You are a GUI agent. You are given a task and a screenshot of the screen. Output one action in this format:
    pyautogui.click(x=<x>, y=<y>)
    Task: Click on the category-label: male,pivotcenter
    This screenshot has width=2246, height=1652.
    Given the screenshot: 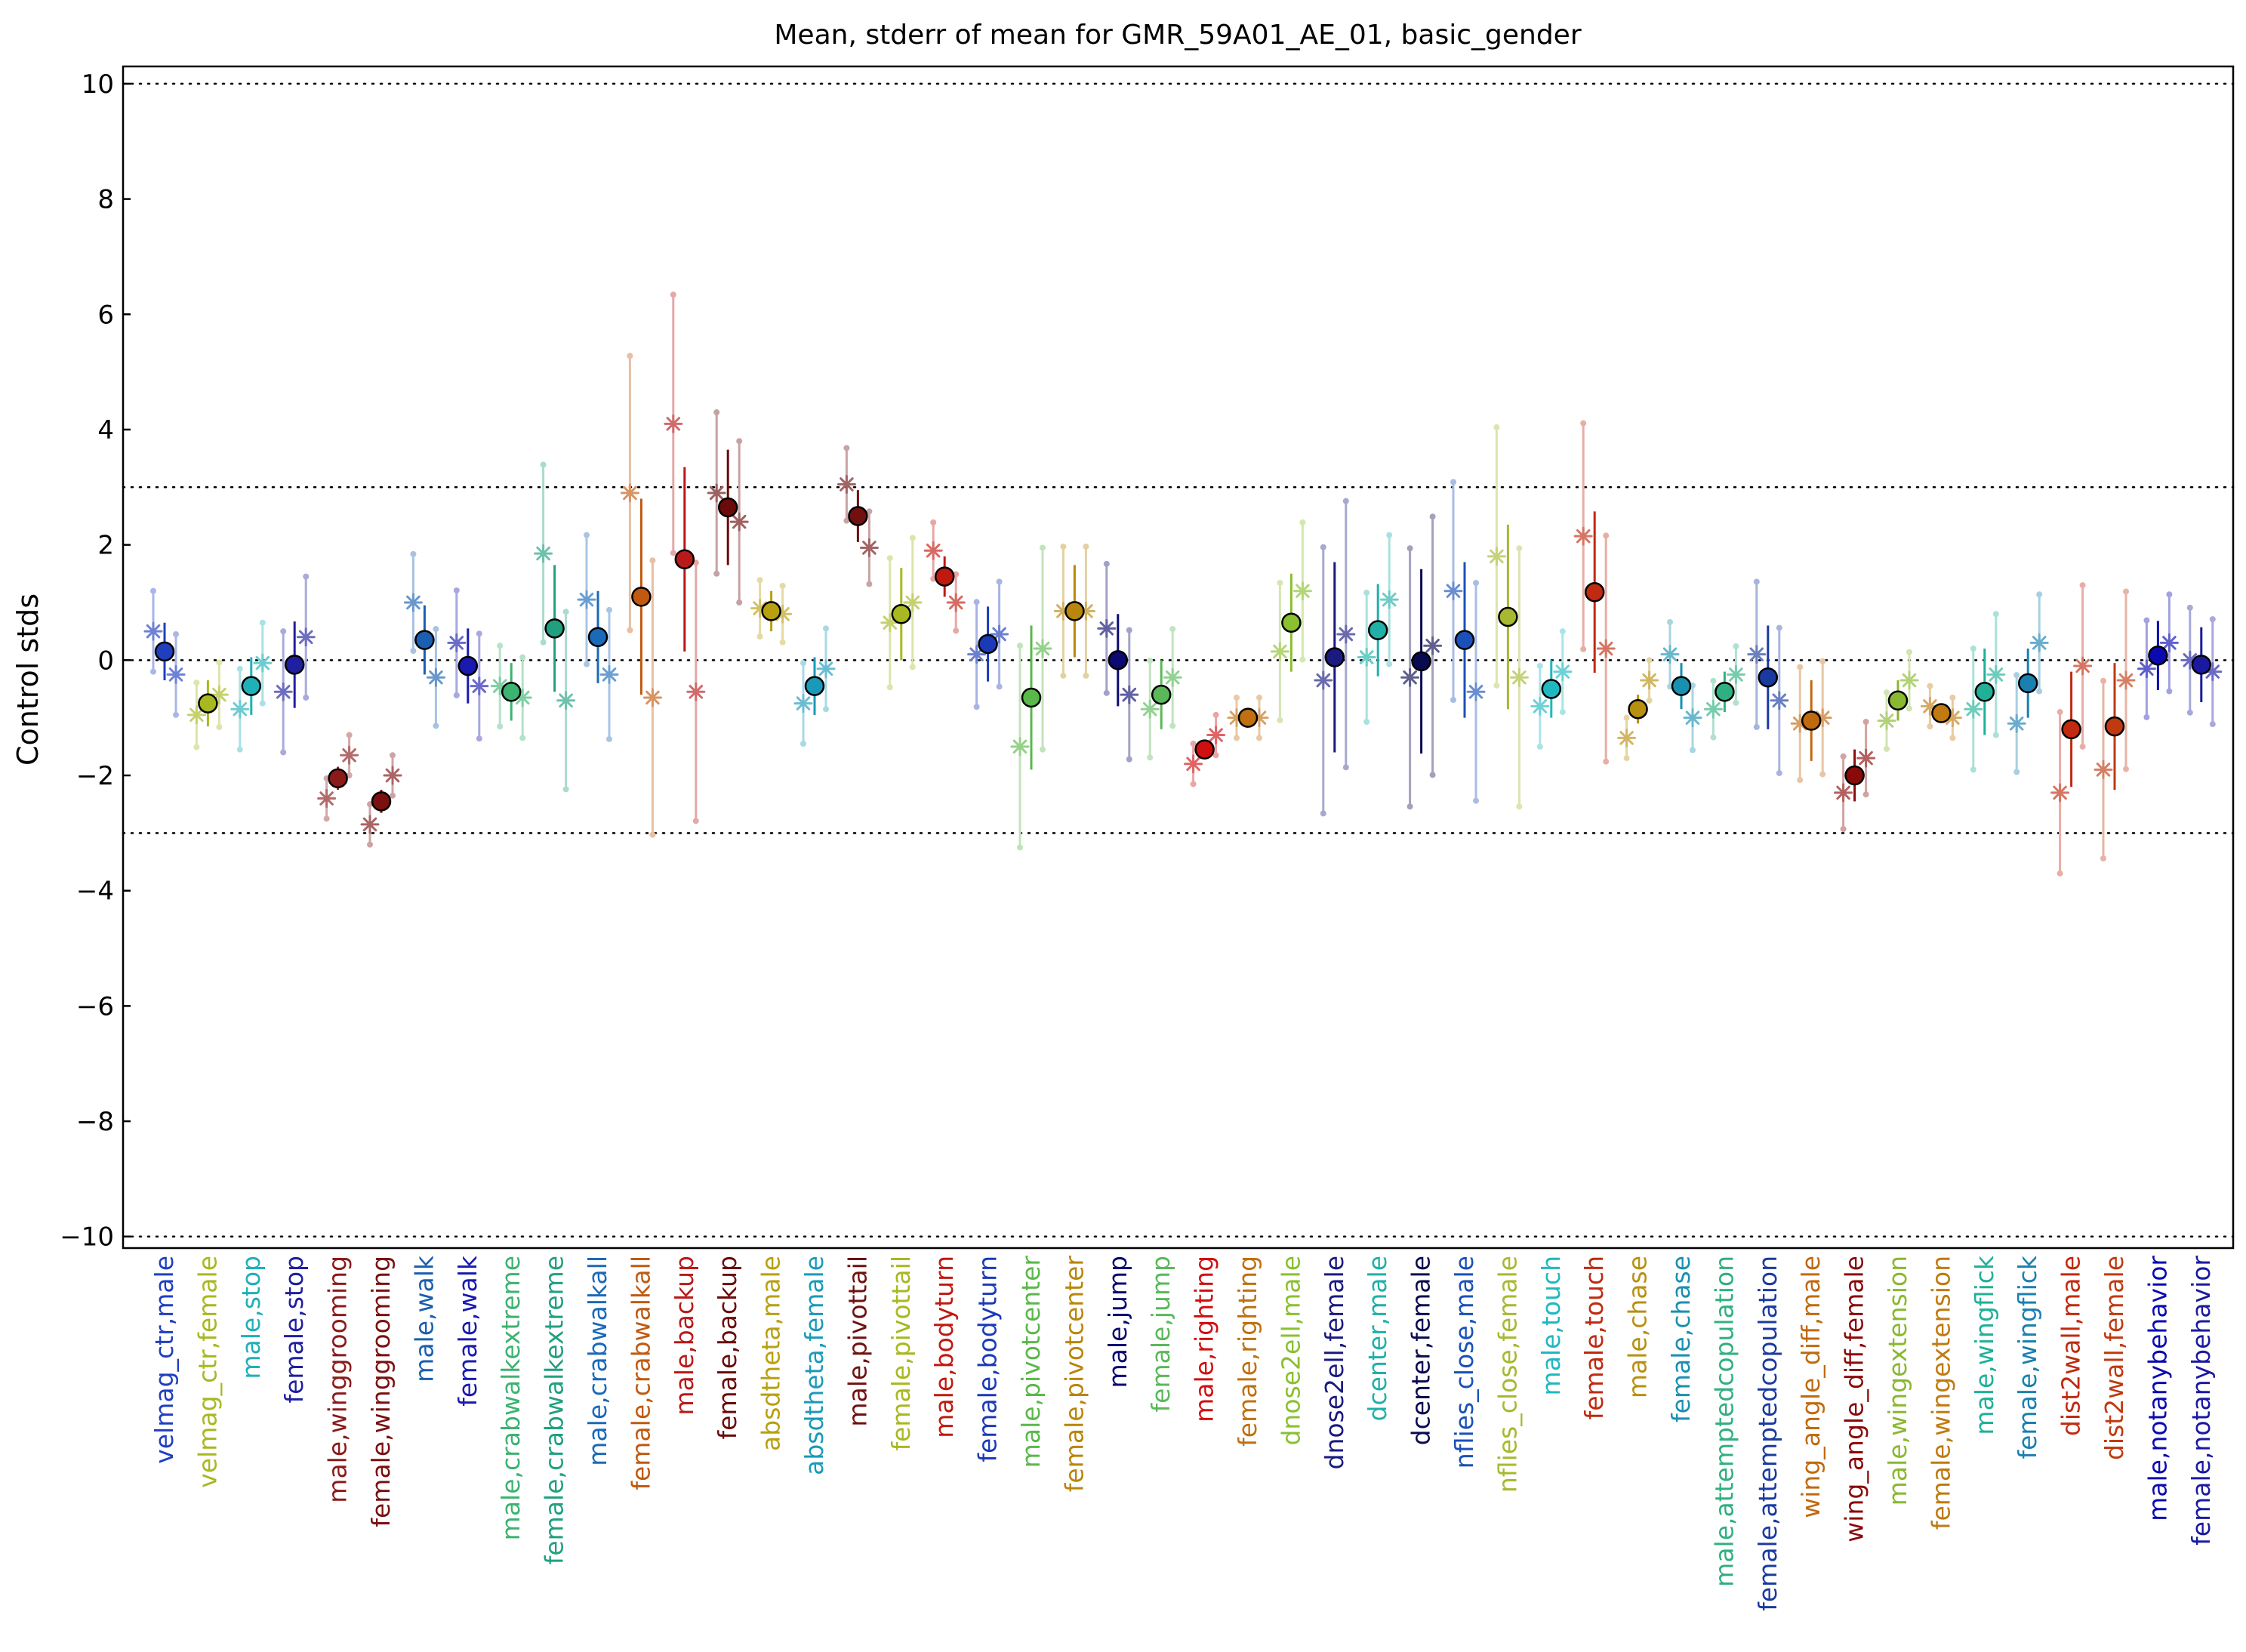 What is the action you would take?
    pyautogui.click(x=1031, y=1362)
    